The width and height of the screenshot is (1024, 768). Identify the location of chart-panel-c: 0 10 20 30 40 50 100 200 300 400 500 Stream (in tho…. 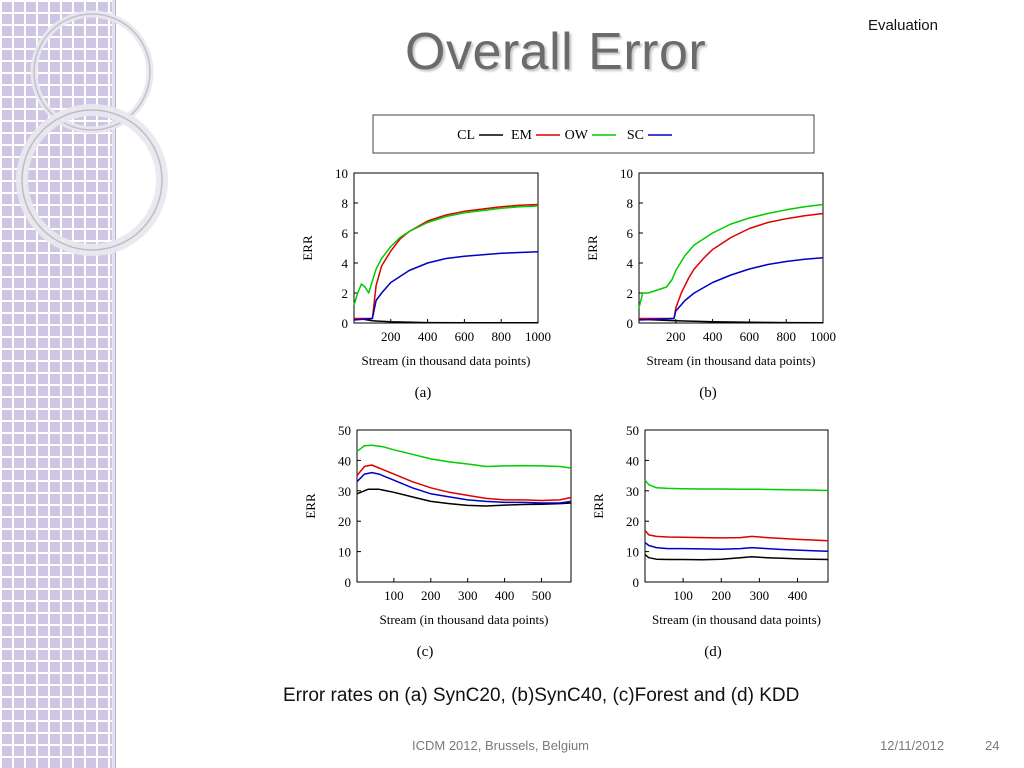
(437, 541).